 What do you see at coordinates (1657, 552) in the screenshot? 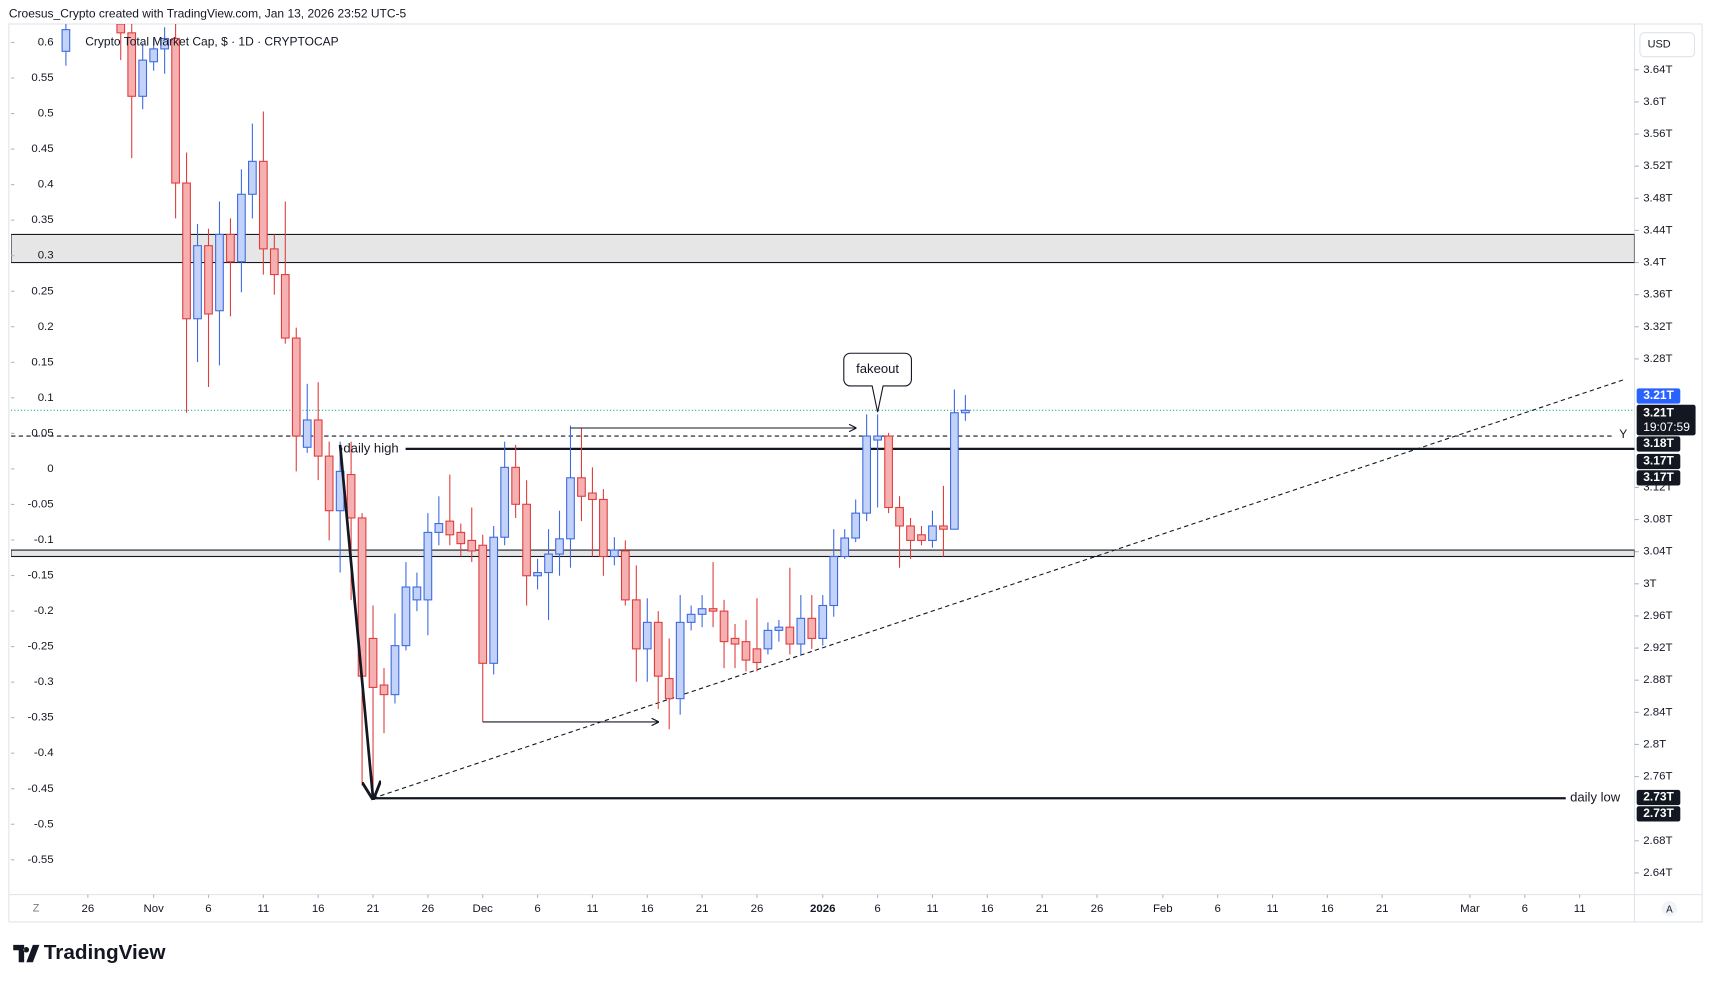
I see `y-tick-label: 3.04T` at bounding box center [1657, 552].